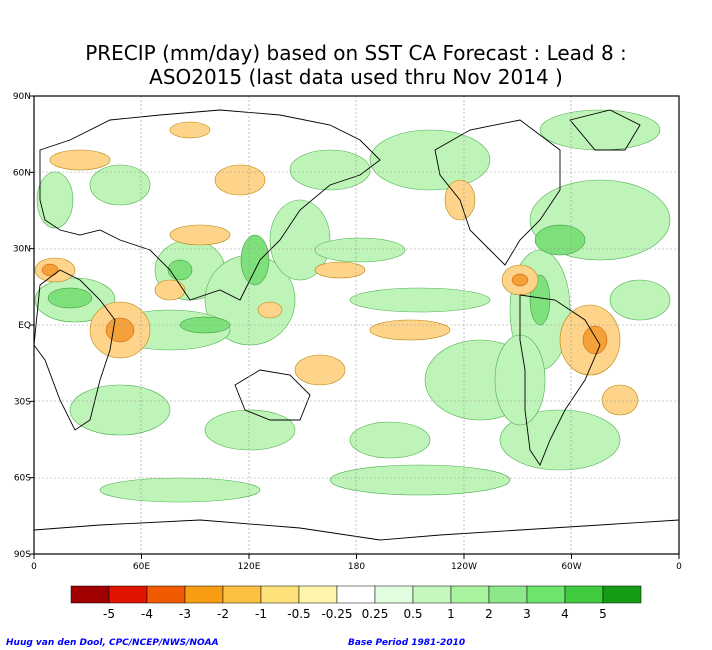 This screenshot has width=712, height=650. Describe the element at coordinates (22, 555) in the screenshot. I see `lat-label: 90S` at that location.